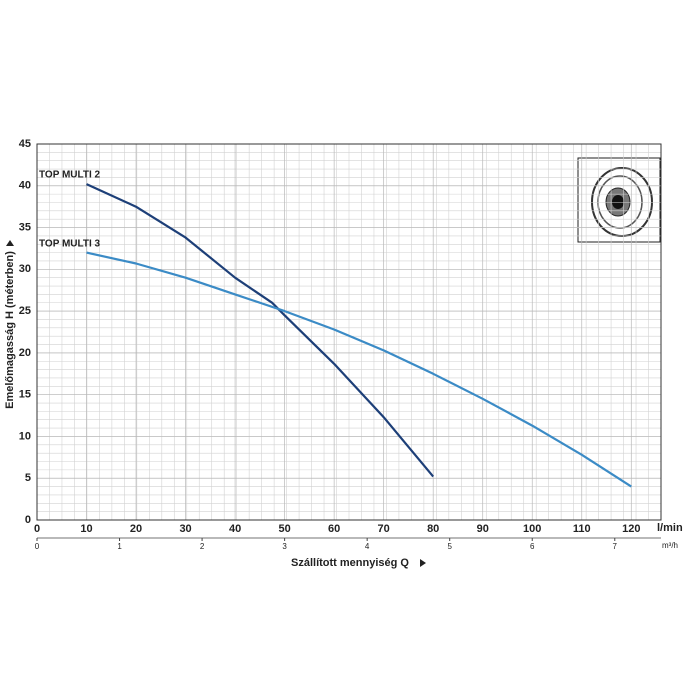  I want to click on x2-unit: m³/h, so click(670, 545).